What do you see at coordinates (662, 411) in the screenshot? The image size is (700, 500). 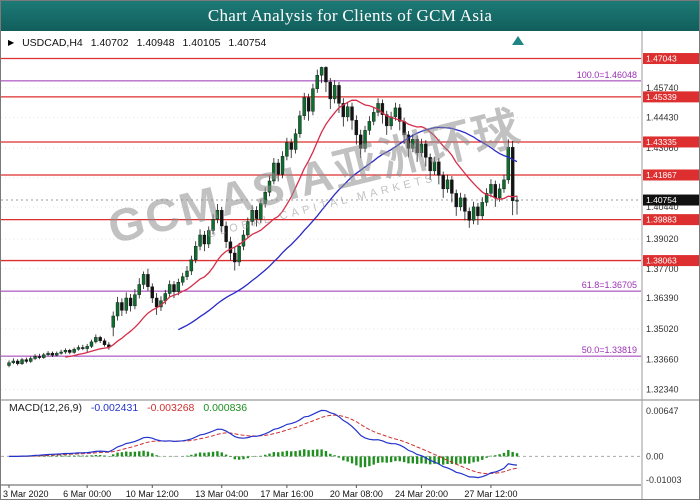 I see `macd-axis-label: 0.00647` at bounding box center [662, 411].